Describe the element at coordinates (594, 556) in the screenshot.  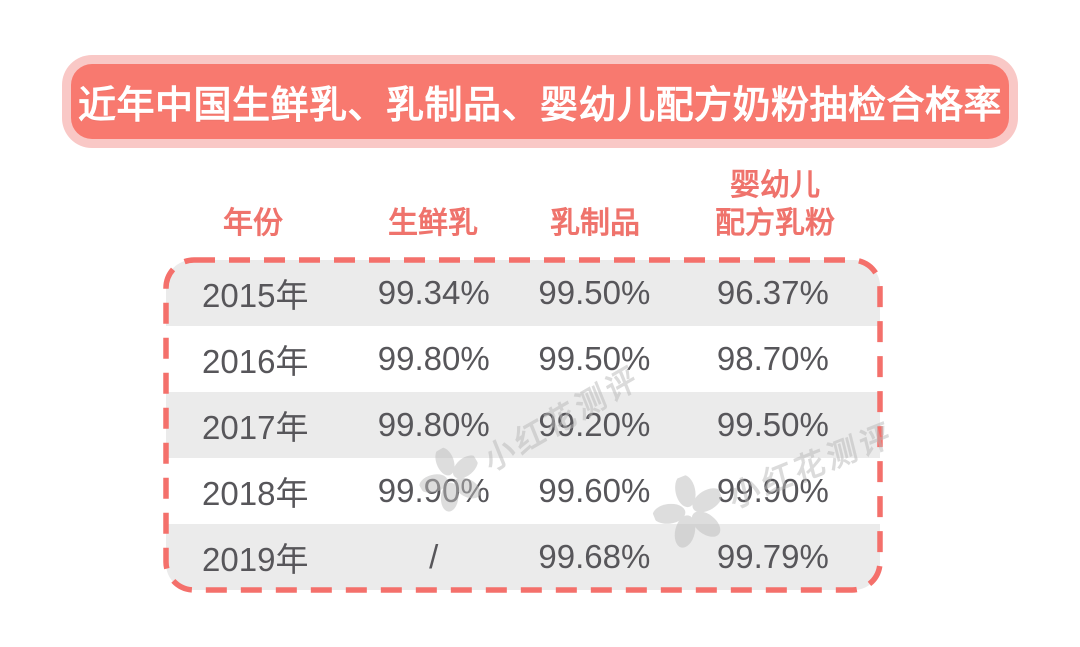
I see `cell-dairy: 99.68%` at that location.